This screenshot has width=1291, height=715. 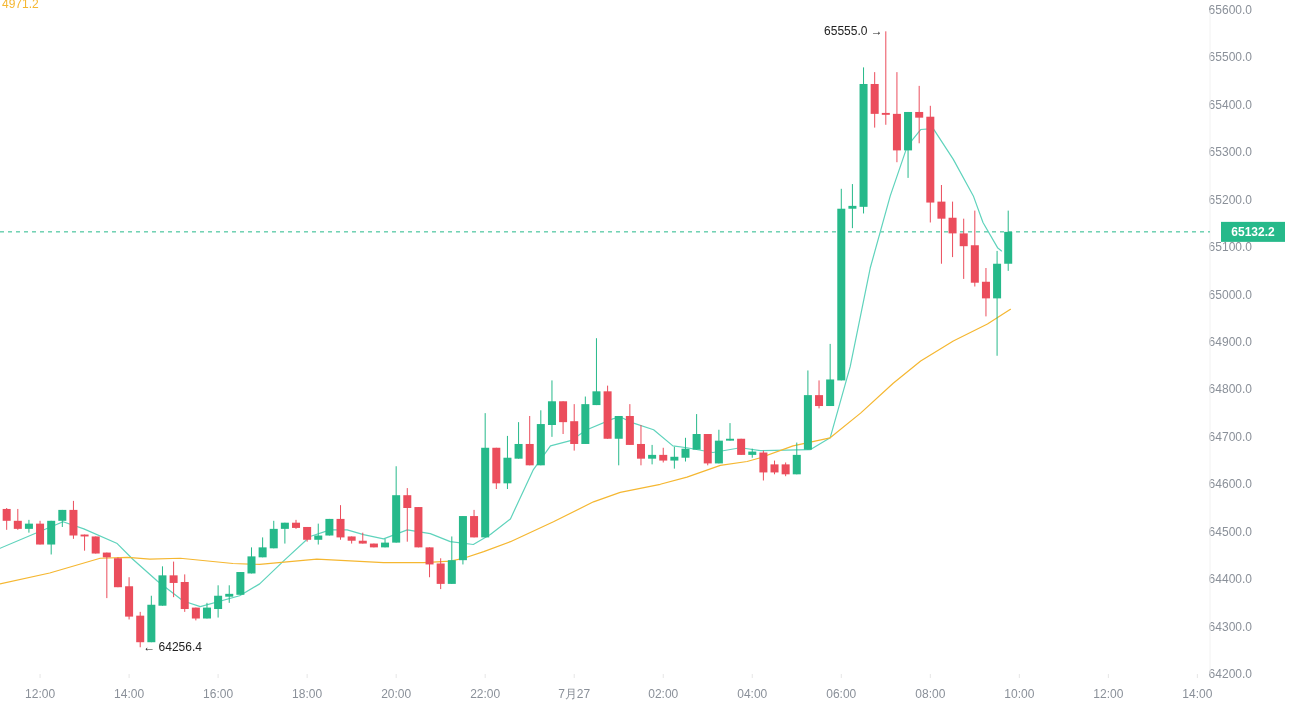 What do you see at coordinates (1230, 152) in the screenshot?
I see `y-tick-label: 65300.0` at bounding box center [1230, 152].